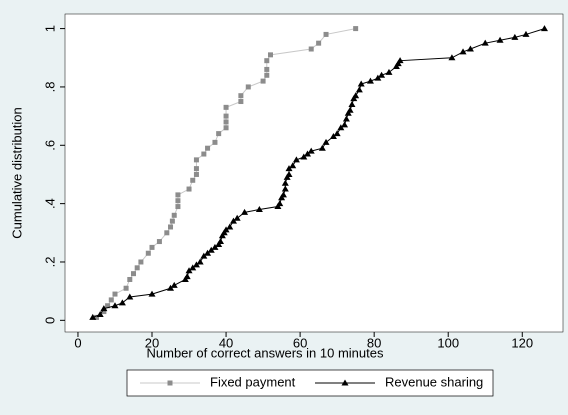 The height and width of the screenshot is (415, 568). Describe the element at coordinates (253, 381) in the screenshot. I see `legend-label: Fixed payment` at that location.